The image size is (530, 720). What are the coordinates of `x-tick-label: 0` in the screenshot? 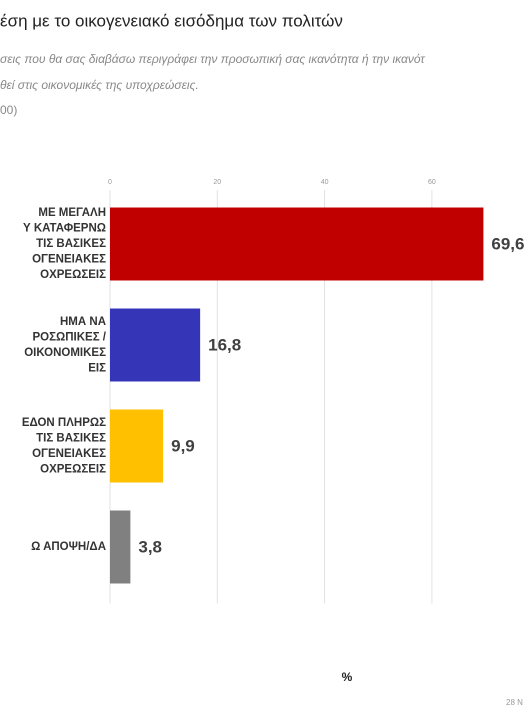 It's located at (110, 182).